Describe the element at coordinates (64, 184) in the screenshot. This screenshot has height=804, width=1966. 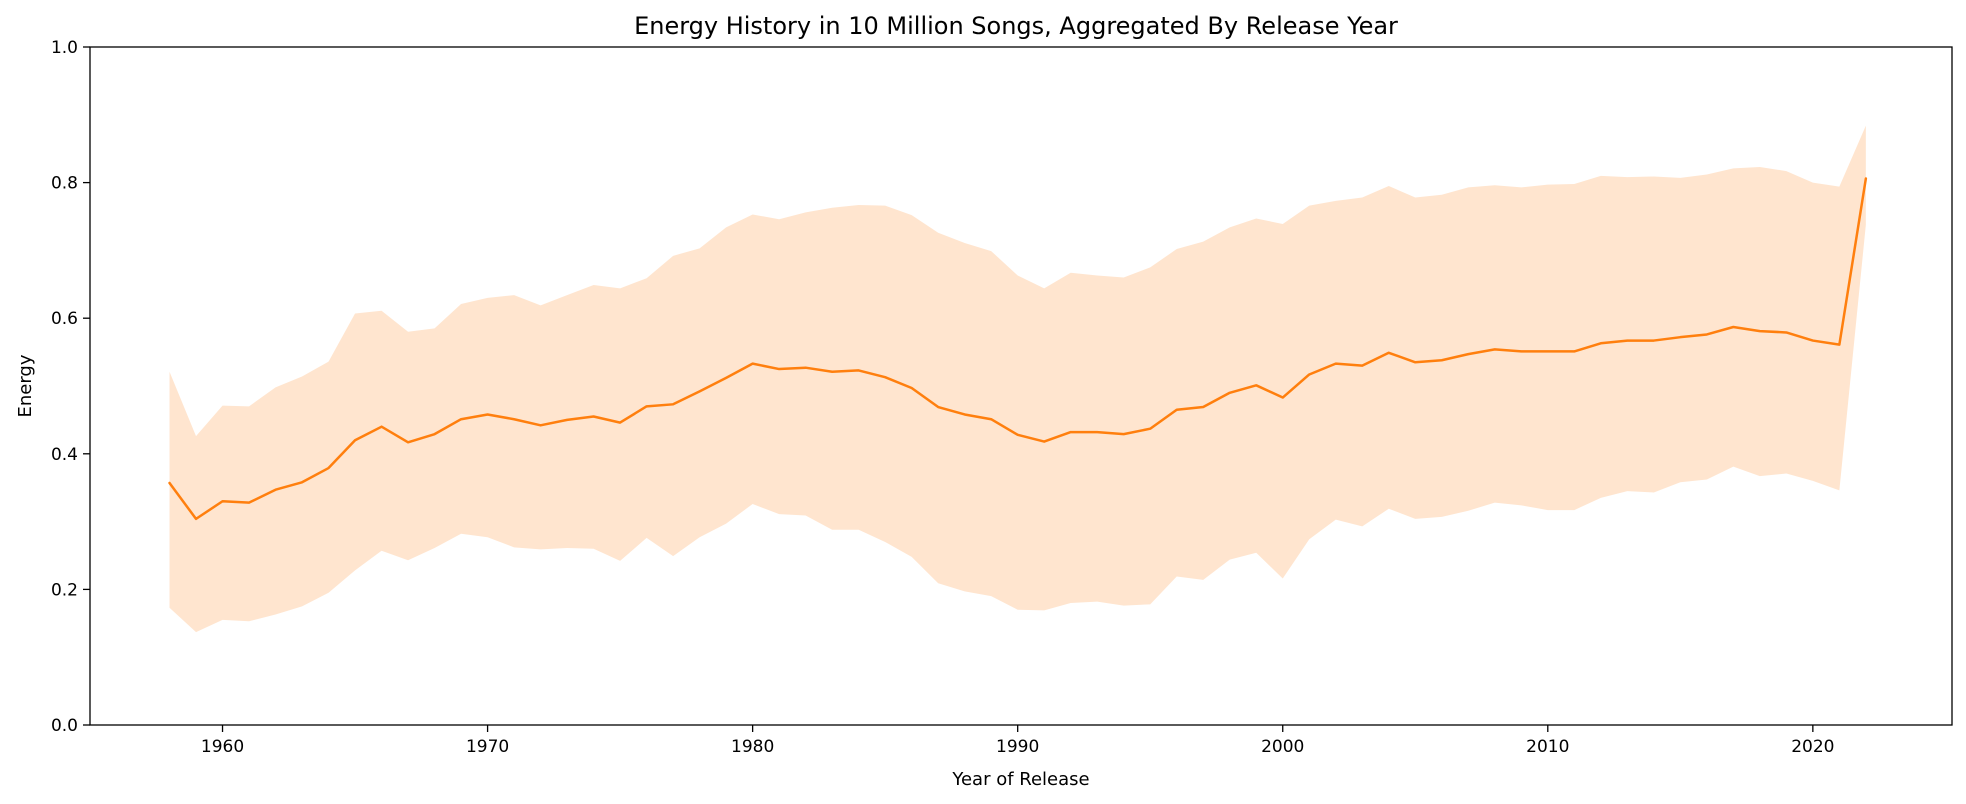
I see `y-tick-label: 0.8` at that location.